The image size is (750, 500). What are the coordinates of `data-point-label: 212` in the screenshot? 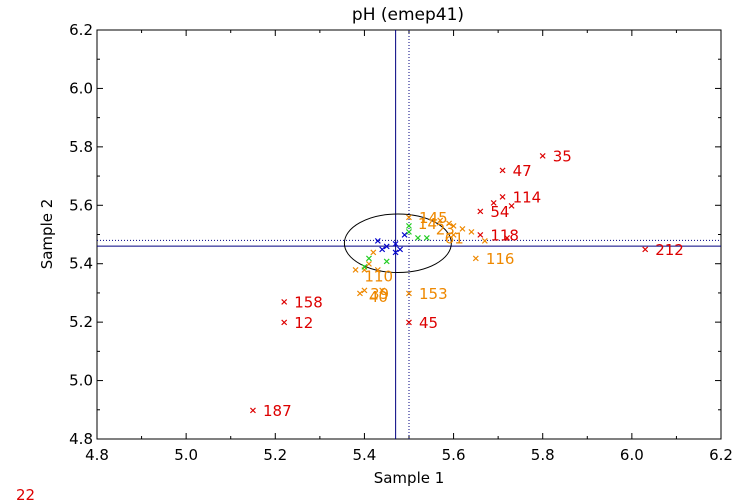 It's located at (669, 250).